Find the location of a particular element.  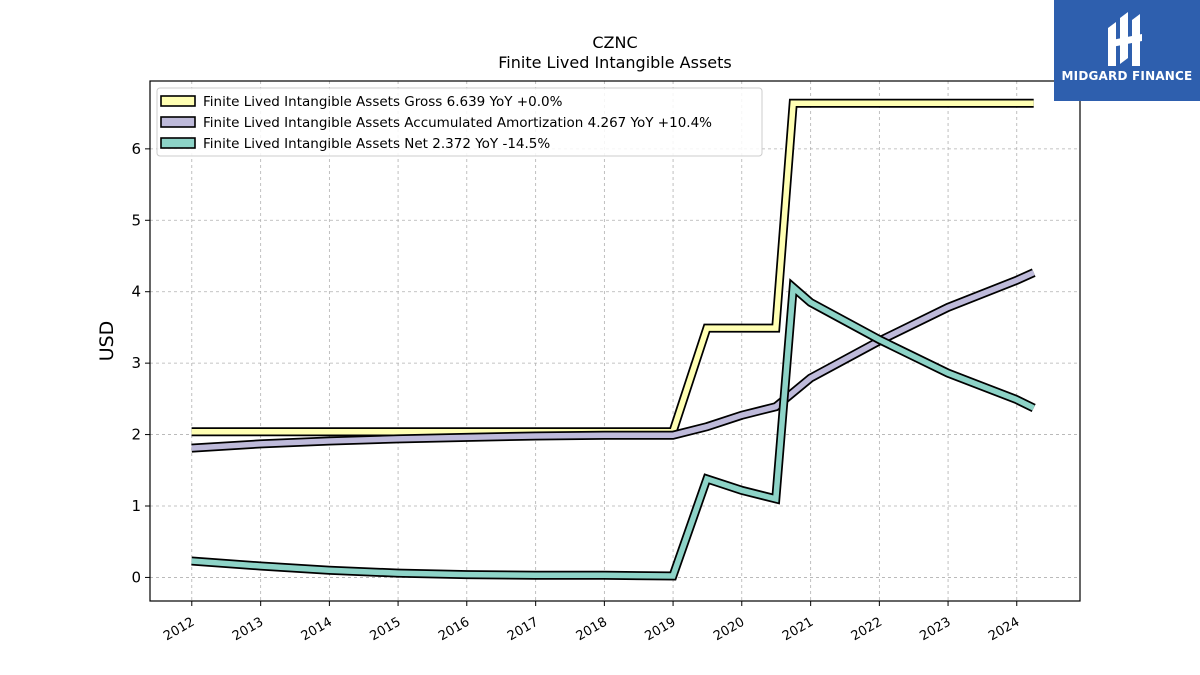

legend-box is located at coordinates (459, 122).